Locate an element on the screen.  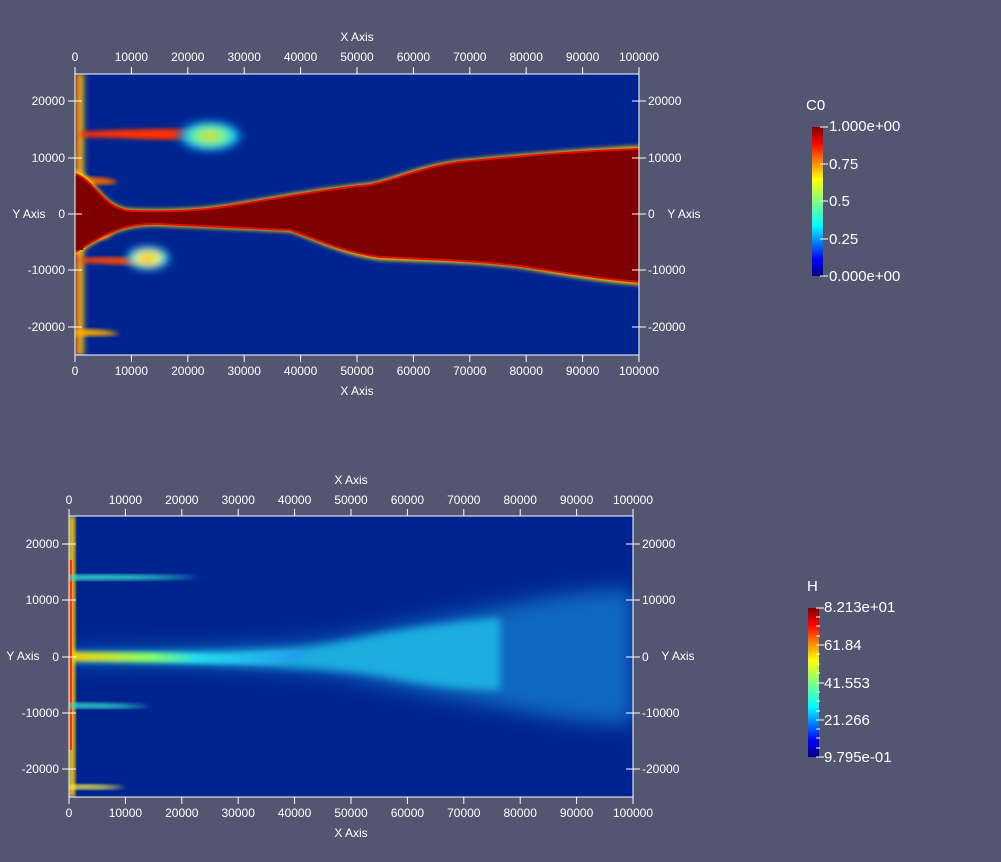
colorbar-label: 21.266 is located at coordinates (847, 720).